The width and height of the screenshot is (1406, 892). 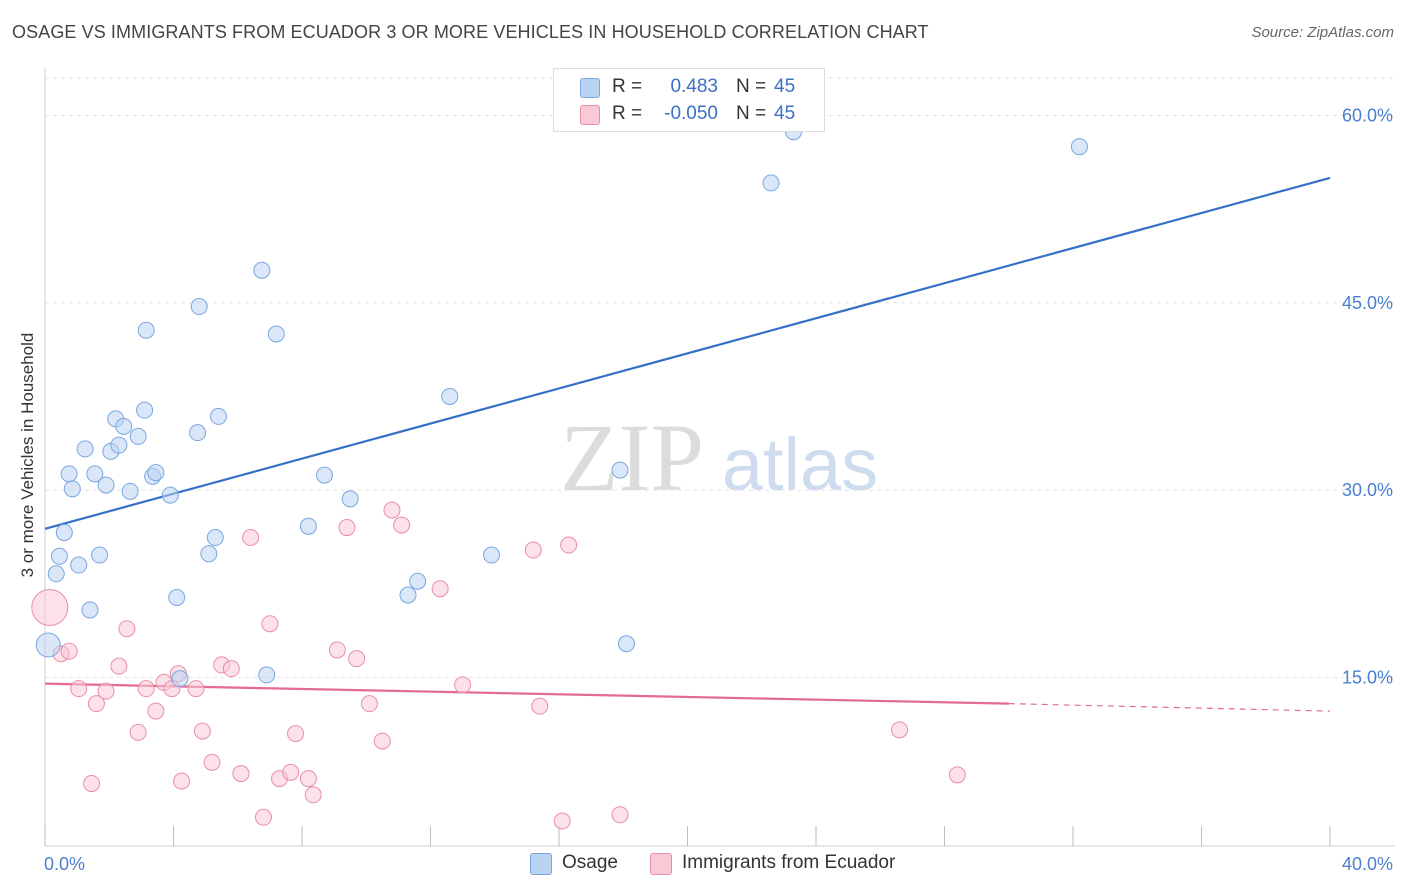 What do you see at coordinates (1367, 677) in the screenshot?
I see `y-tick-label: 15.0%` at bounding box center [1367, 677].